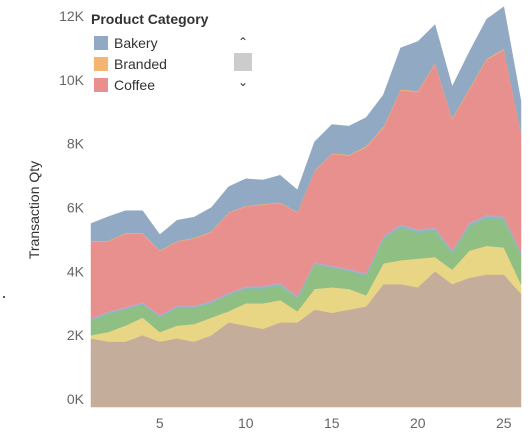 The width and height of the screenshot is (532, 438). I want to click on legend-item-coffee: Coffee, so click(124, 85).